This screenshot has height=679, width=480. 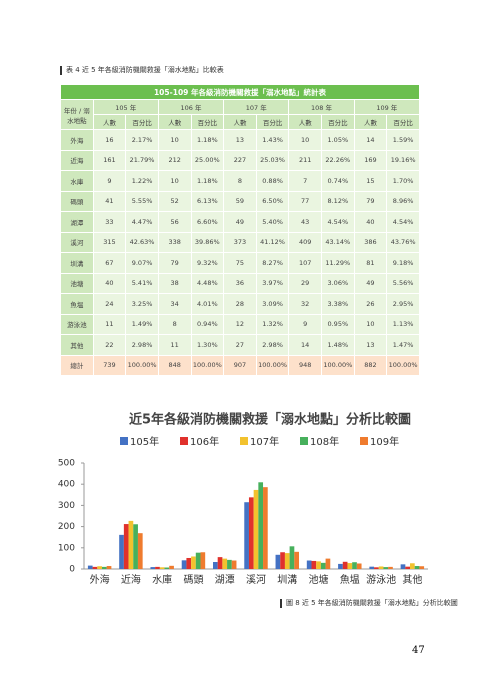 I want to click on table-cell: 59, so click(x=240, y=201).